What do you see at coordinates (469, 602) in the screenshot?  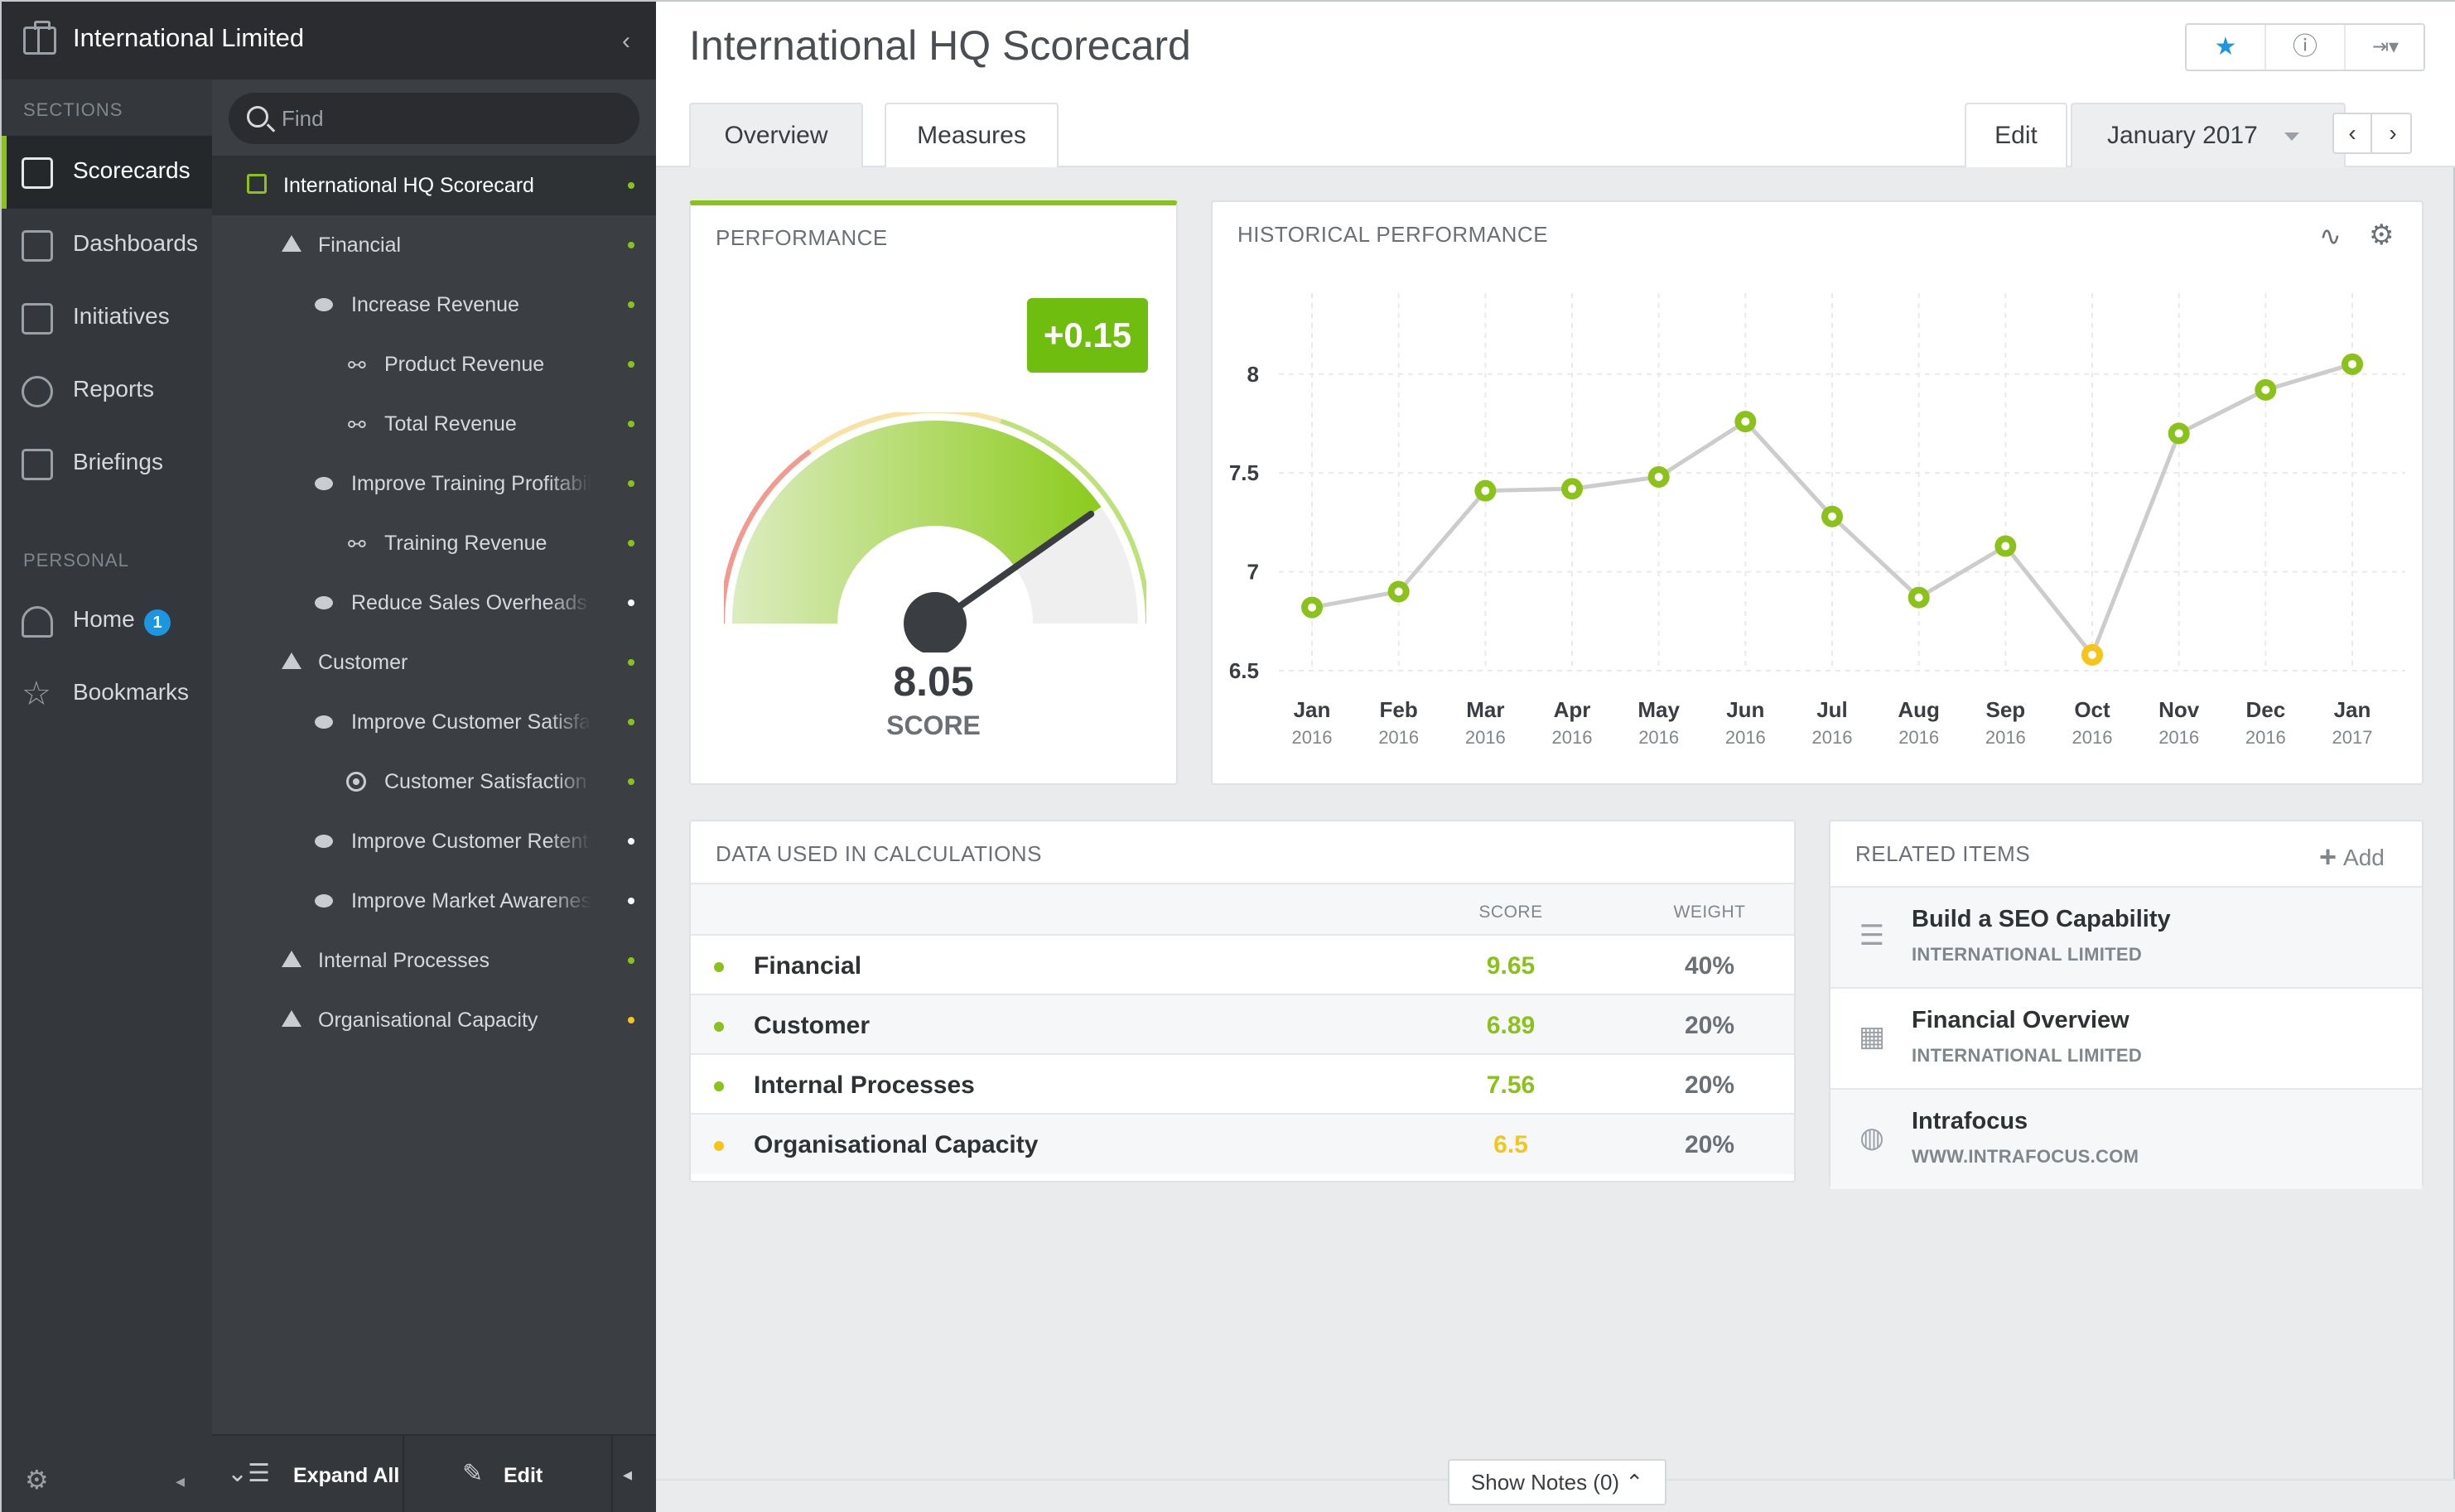 I see `tree-row-label: Reduce Sales Overheads` at bounding box center [469, 602].